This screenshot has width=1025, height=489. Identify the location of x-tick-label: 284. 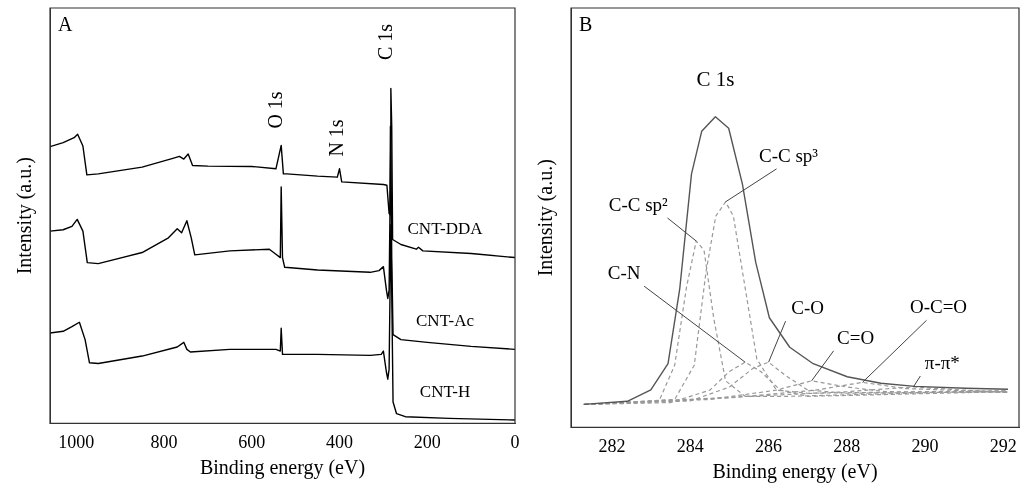
(690, 445).